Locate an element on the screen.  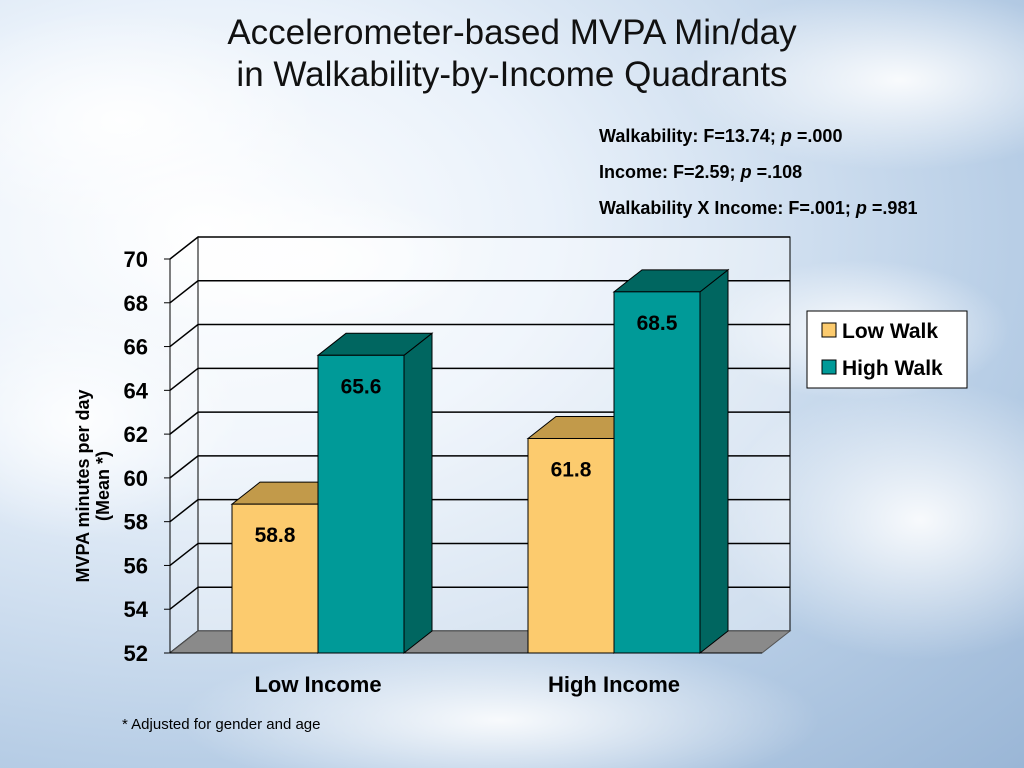
data-label: 68.5 is located at coordinates (657, 323).